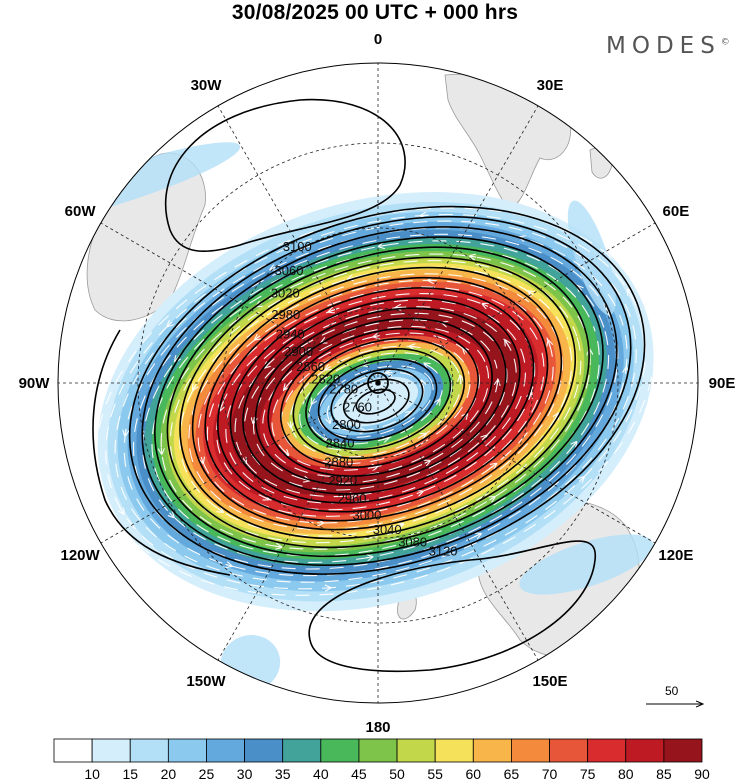 The image size is (750, 782). What do you see at coordinates (725, 42) in the screenshot?
I see `brand-mark: ©` at bounding box center [725, 42].